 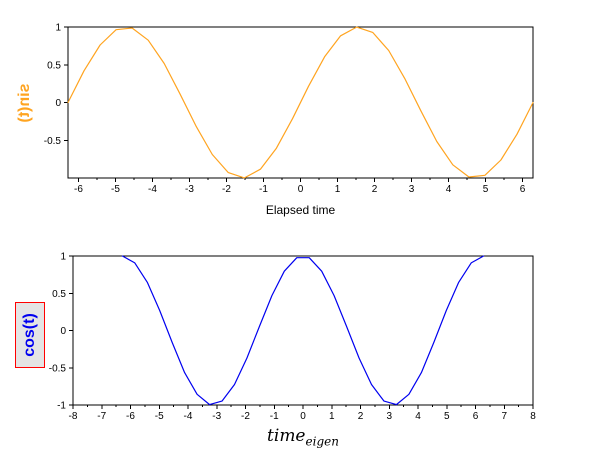 I want to click on x-tick-label: 7, so click(x=504, y=416).